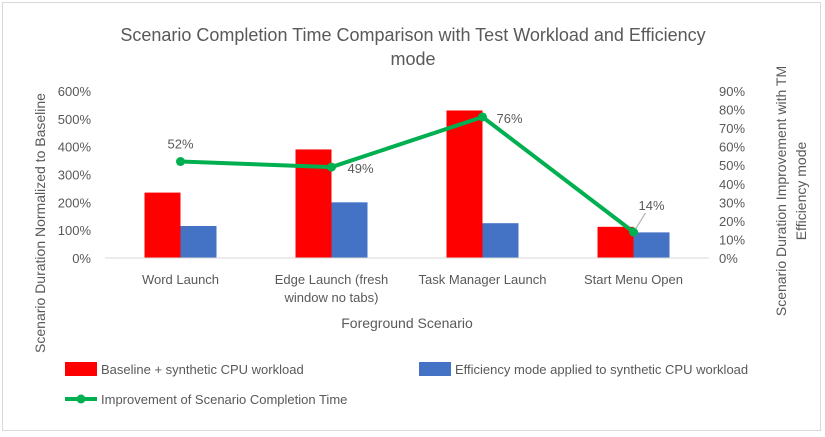  I want to click on data-label-leader, so click(640, 221).